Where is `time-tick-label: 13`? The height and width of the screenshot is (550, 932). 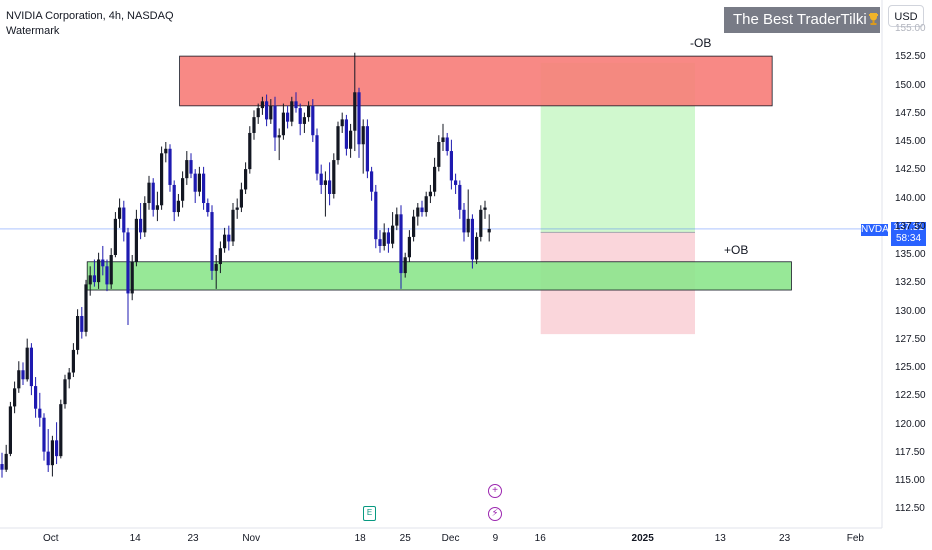 time-tick-label: 13 is located at coordinates (720, 538).